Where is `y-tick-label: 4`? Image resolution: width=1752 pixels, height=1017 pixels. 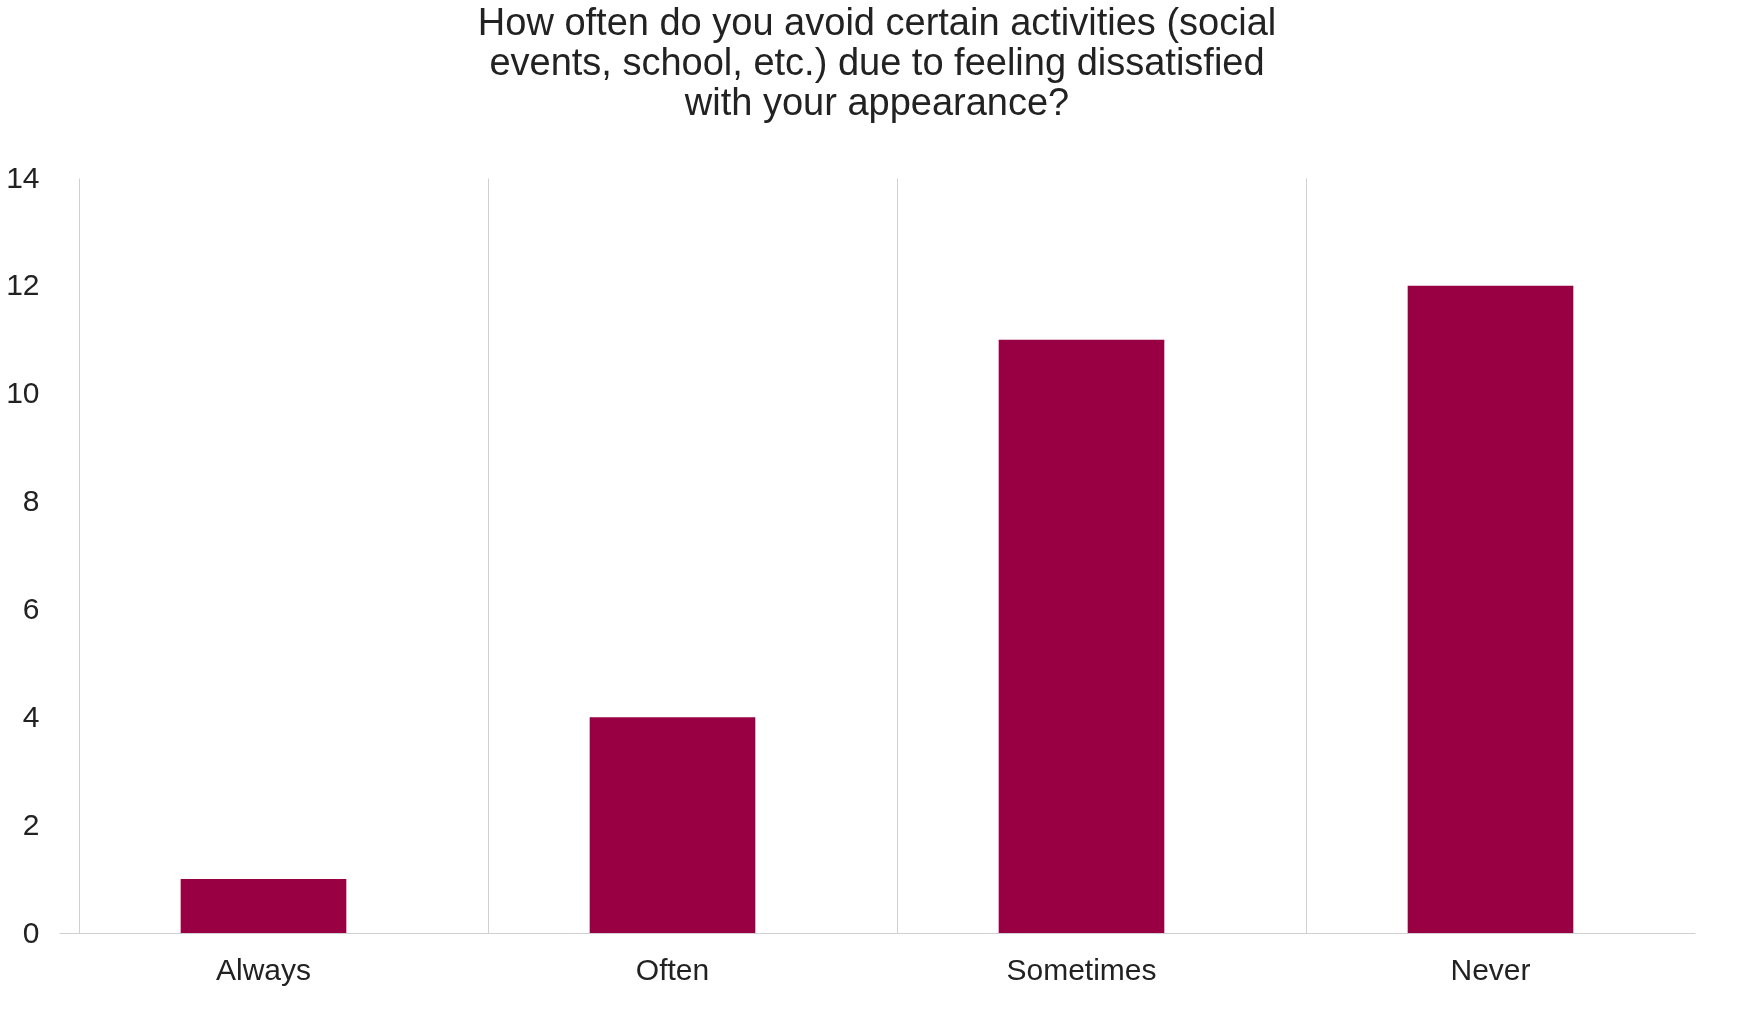
y-tick-label: 4 is located at coordinates (31, 716).